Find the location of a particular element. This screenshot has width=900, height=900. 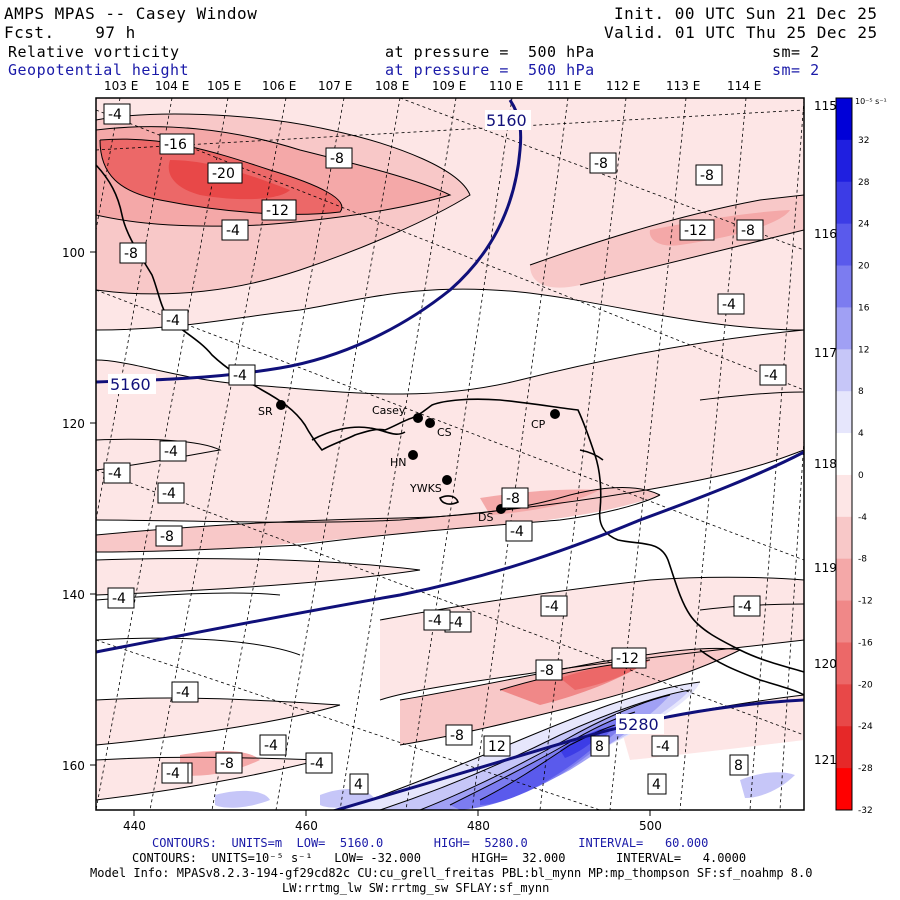

colorbar-label: 16 is located at coordinates (864, 308).